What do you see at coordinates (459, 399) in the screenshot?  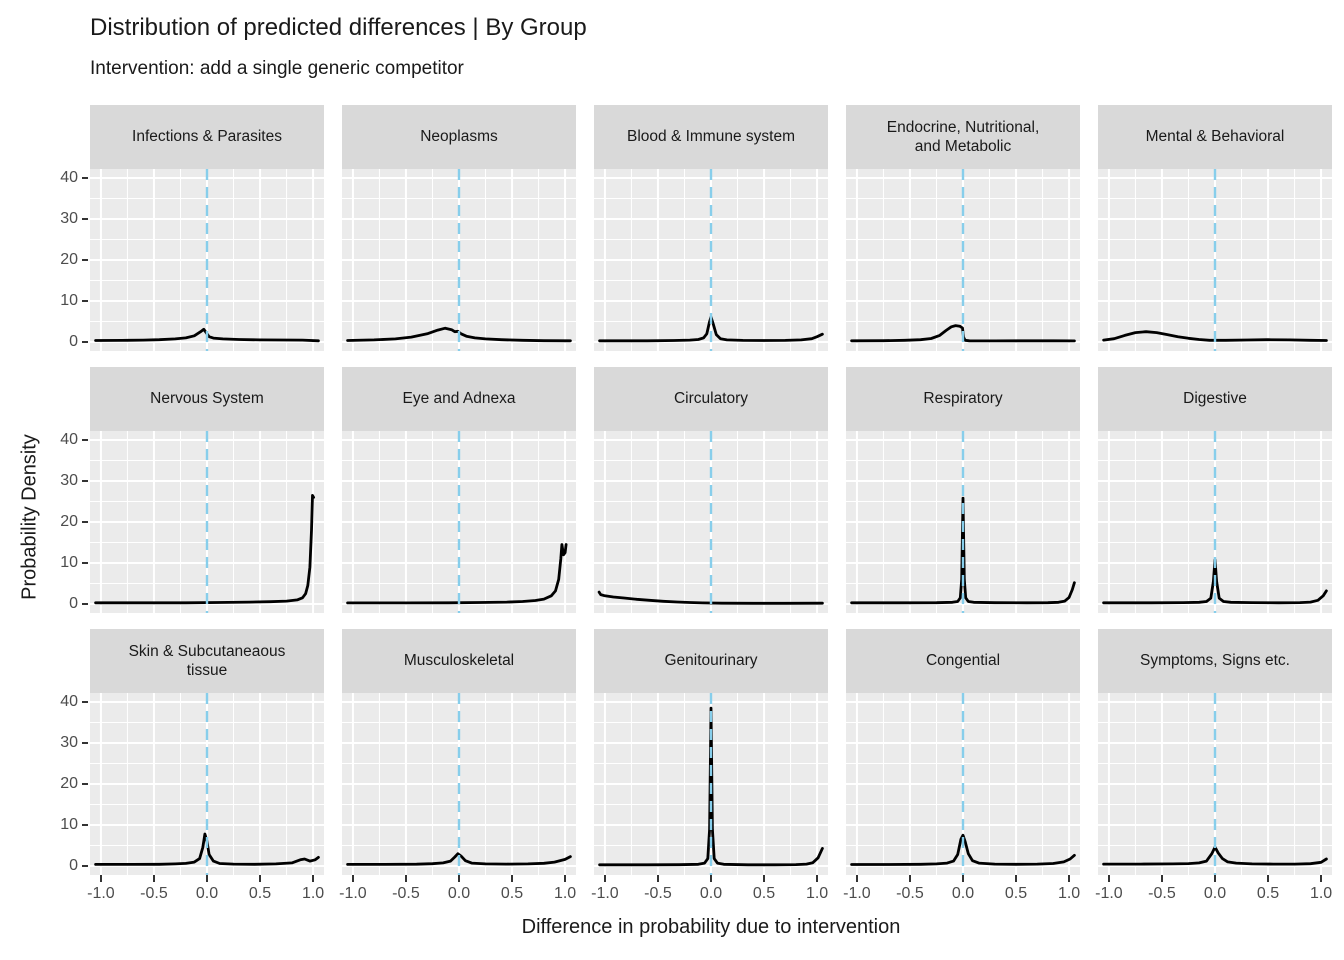 I see `facet-strip-label: Eye and Adnexa` at bounding box center [459, 399].